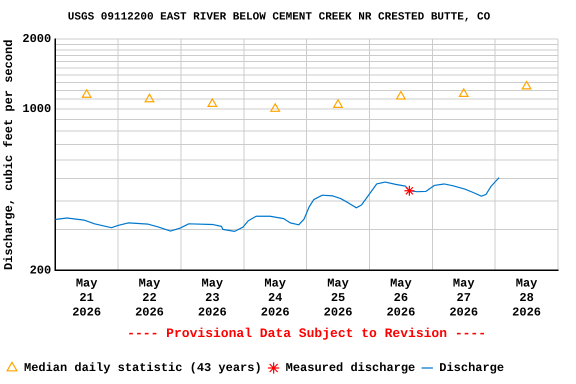 The height and width of the screenshot is (384, 576). What do you see at coordinates (526, 298) in the screenshot?
I see `x-tick-label: May 28 2026` at bounding box center [526, 298].